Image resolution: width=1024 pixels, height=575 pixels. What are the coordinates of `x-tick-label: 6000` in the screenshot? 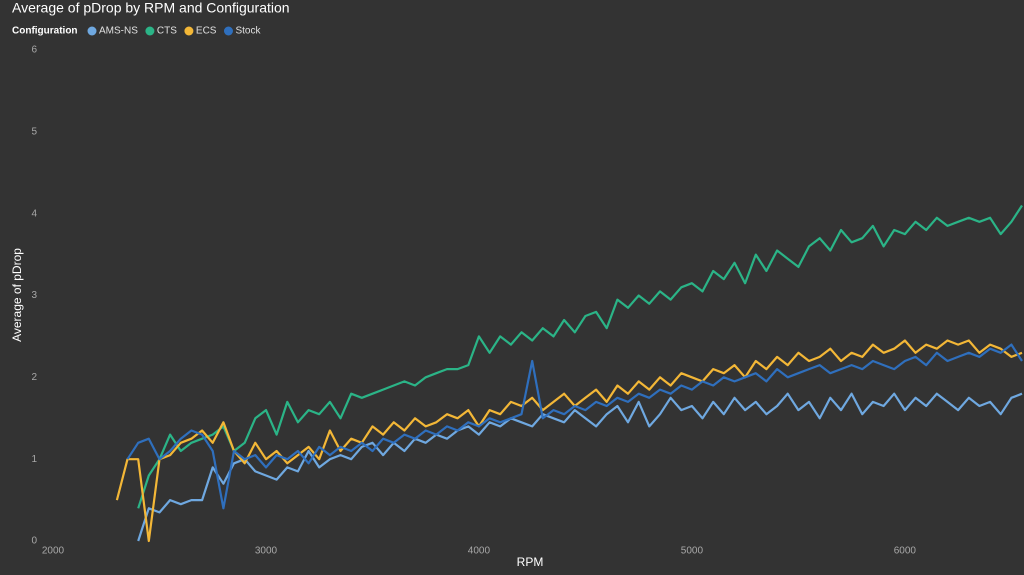 It's located at (905, 551).